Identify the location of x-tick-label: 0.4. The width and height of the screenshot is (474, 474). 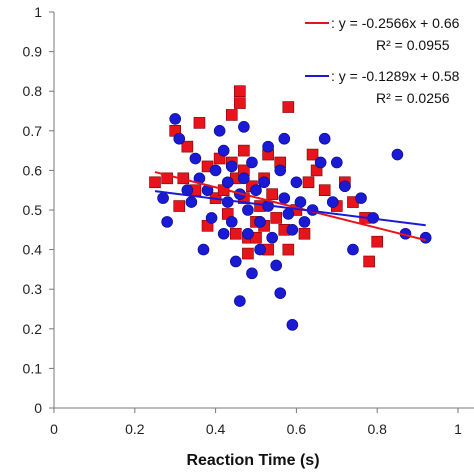
(216, 429).